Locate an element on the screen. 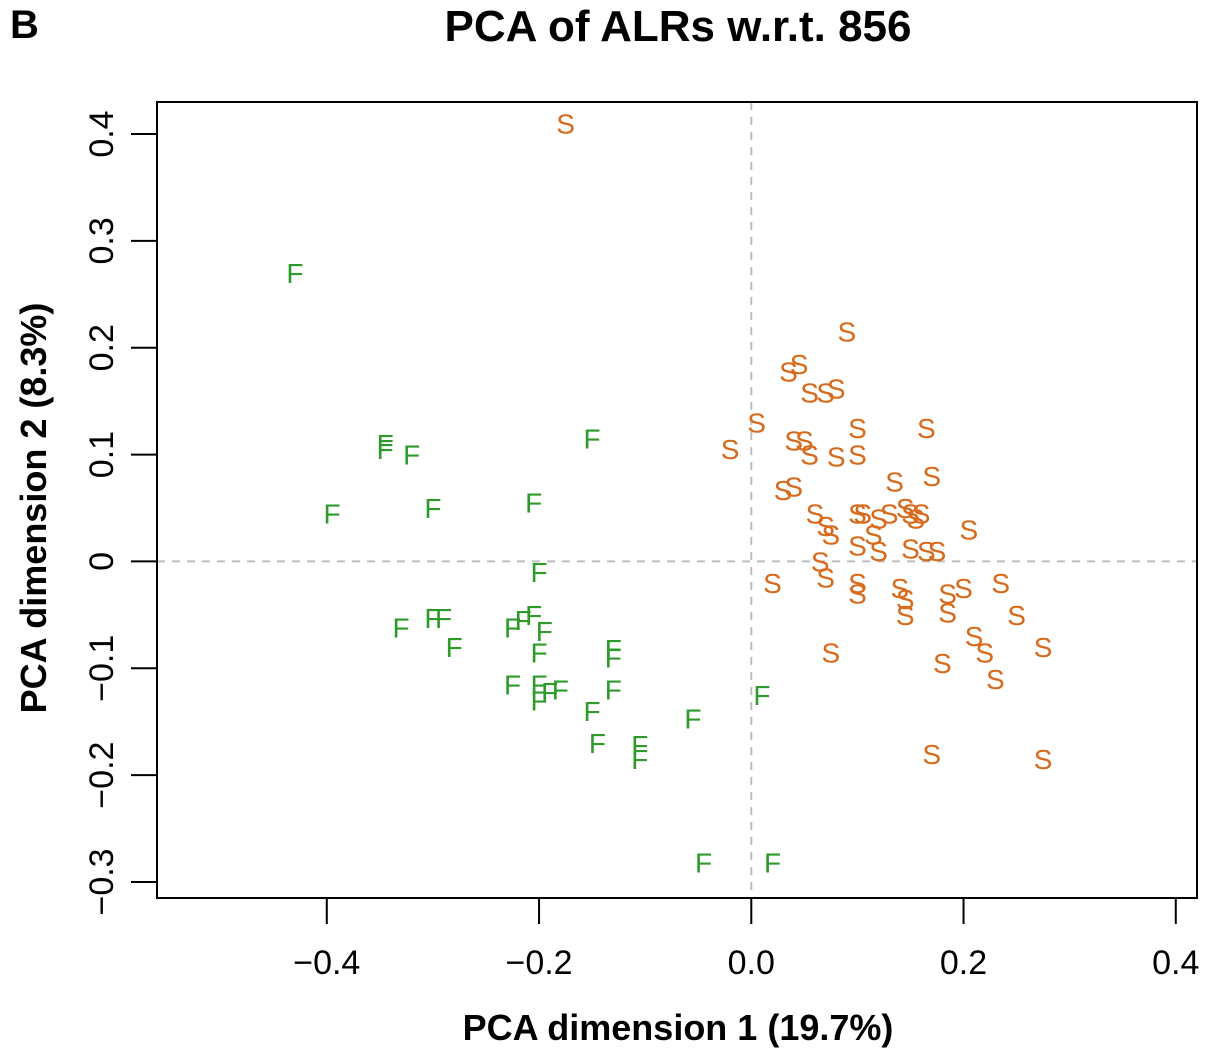  x-tick-label: 0.2 is located at coordinates (963, 963).